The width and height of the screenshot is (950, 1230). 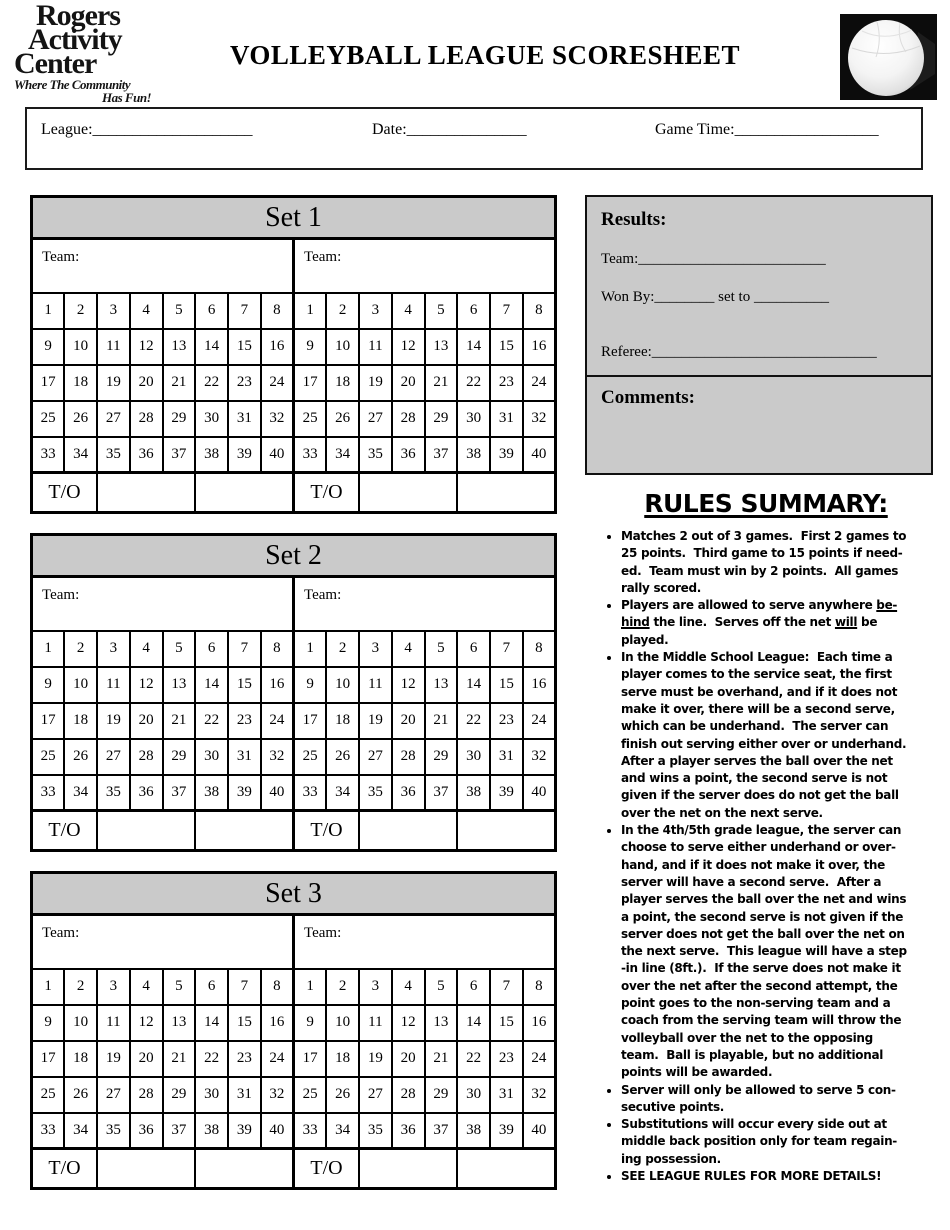 What do you see at coordinates (146, 1094) in the screenshot?
I see `score-cell: 28` at bounding box center [146, 1094].